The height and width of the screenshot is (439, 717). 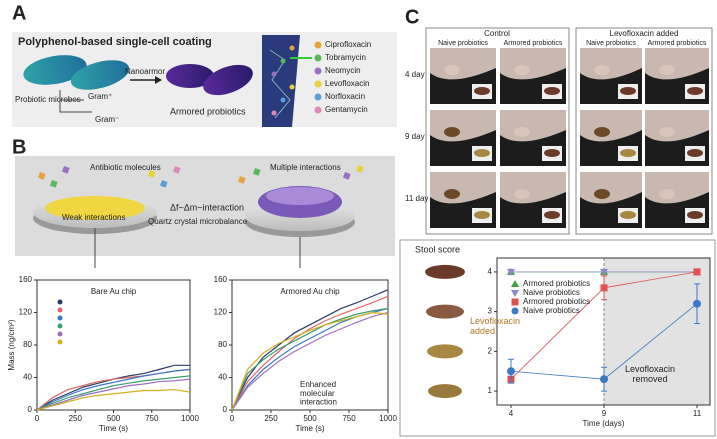 I want to click on annotation: Levofloxacin removed, so click(x=650, y=374).